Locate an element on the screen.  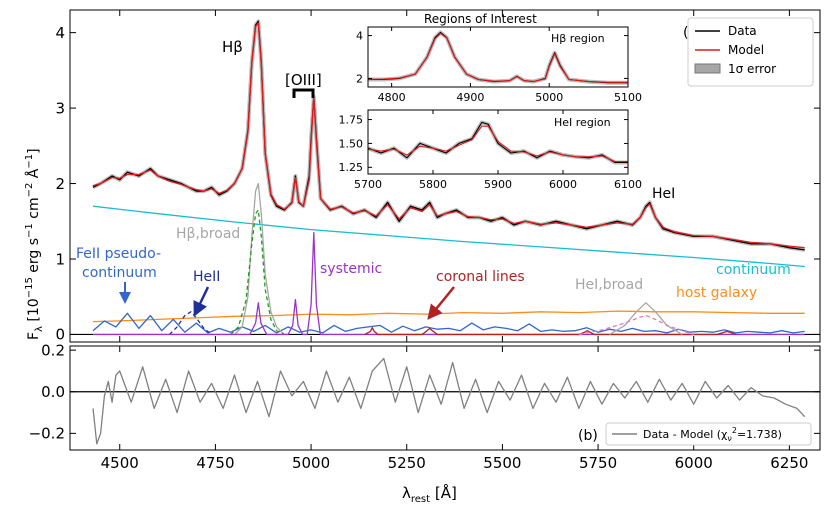
inset-hbeta-ticks: 4800 4900 5000 5100 2 4 is located at coordinates (499, 65).